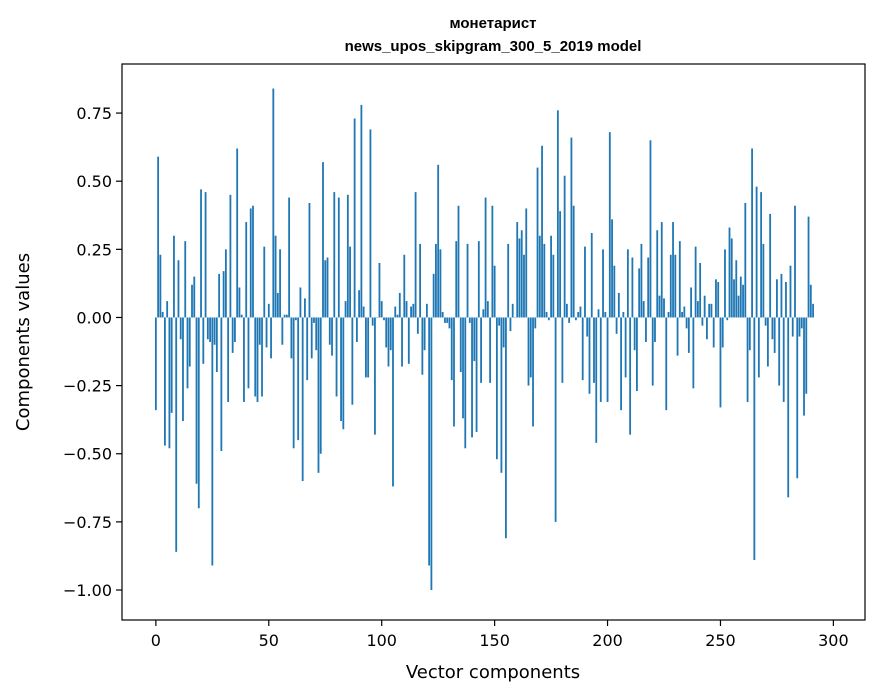  I want to click on y-tick-label: −0.25, so click(87, 386).